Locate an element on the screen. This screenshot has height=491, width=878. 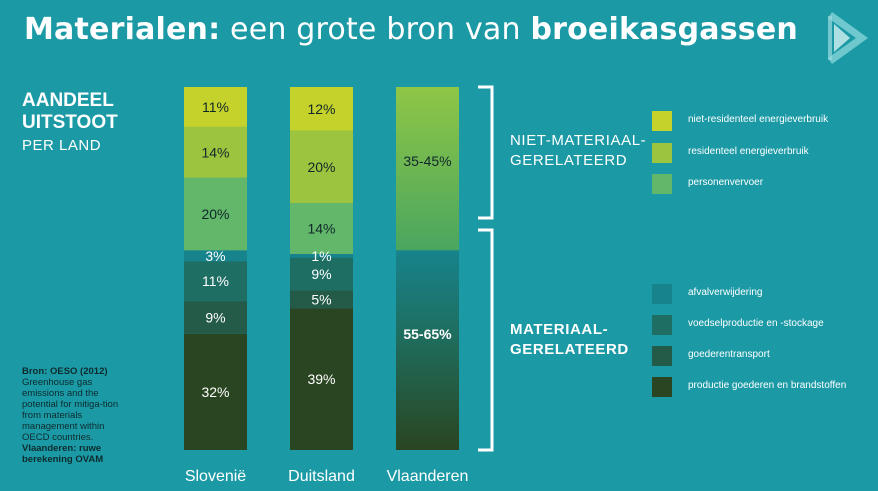
group-label-material: MATERIAAL- GERELATEERD is located at coordinates (569, 340).